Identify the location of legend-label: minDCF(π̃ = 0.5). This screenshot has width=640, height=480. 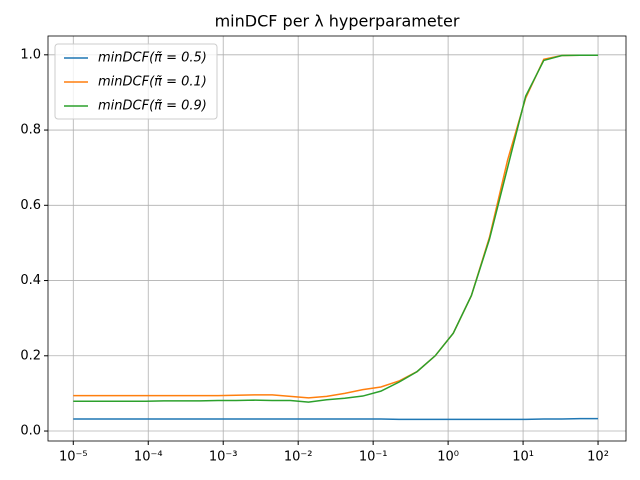
(152, 58).